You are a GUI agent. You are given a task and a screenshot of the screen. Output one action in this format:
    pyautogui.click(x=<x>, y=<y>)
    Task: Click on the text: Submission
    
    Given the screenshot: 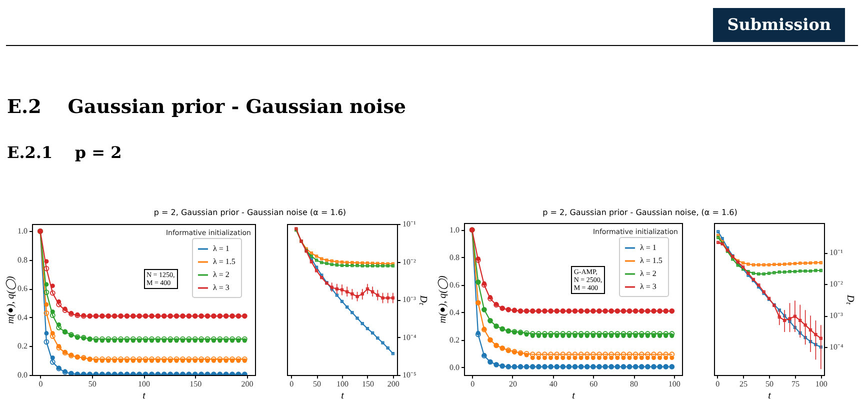 What is the action you would take?
    pyautogui.click(x=779, y=25)
    